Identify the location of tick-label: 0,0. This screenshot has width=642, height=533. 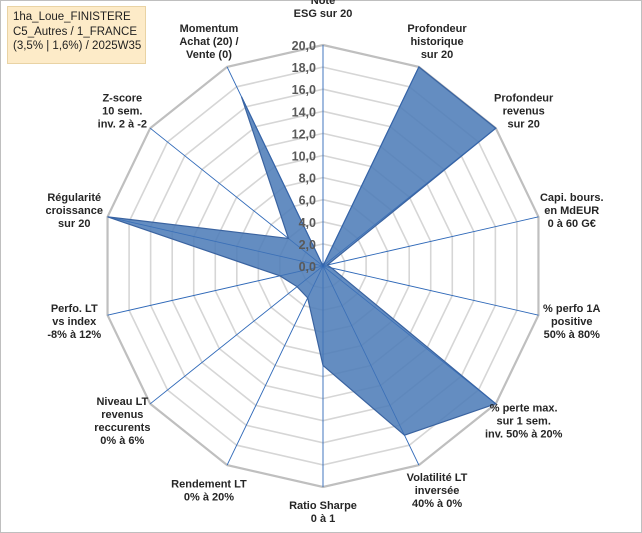
(307, 267).